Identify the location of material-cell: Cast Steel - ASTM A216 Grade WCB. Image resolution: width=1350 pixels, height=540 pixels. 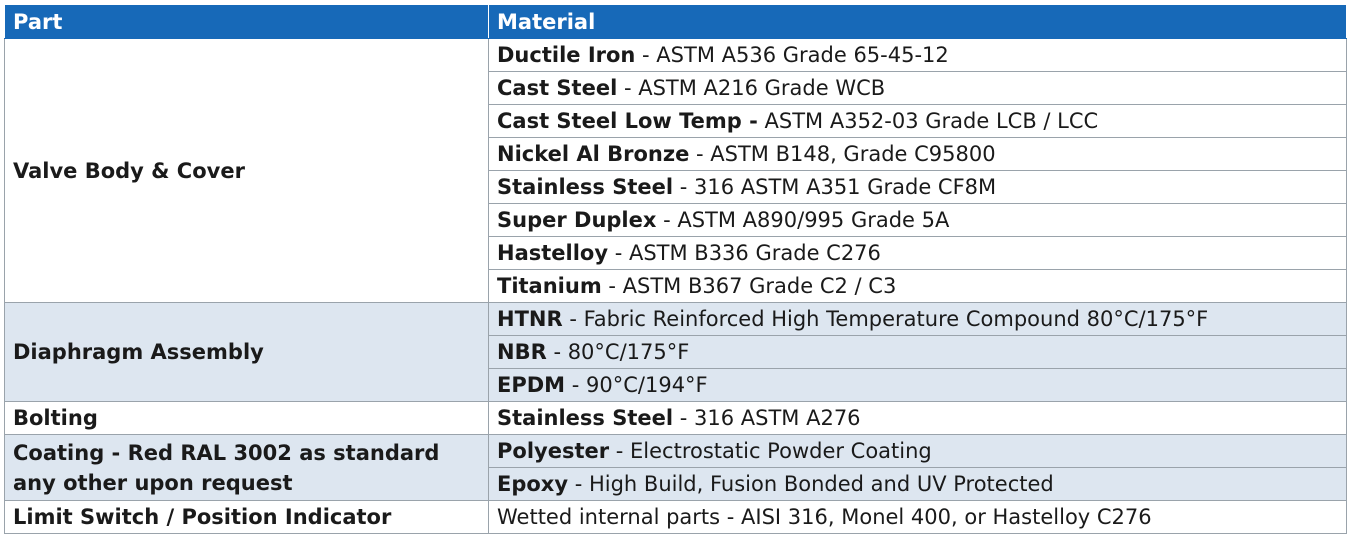
(917, 88).